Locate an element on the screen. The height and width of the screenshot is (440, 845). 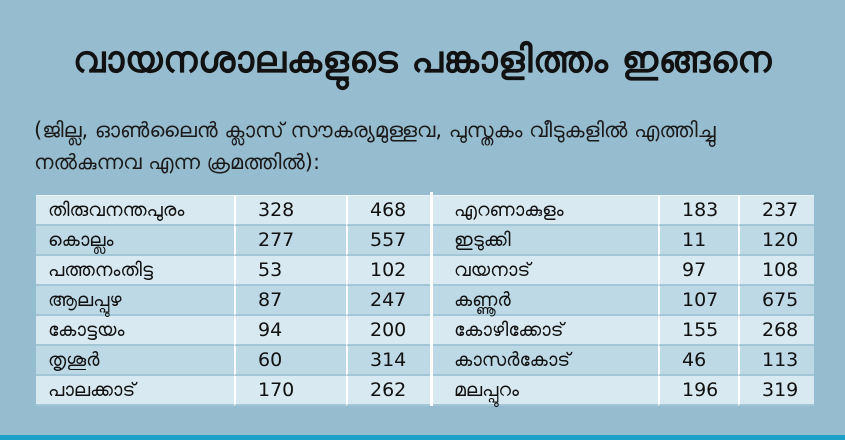
home-delivery-count: 200 is located at coordinates (399, 331).